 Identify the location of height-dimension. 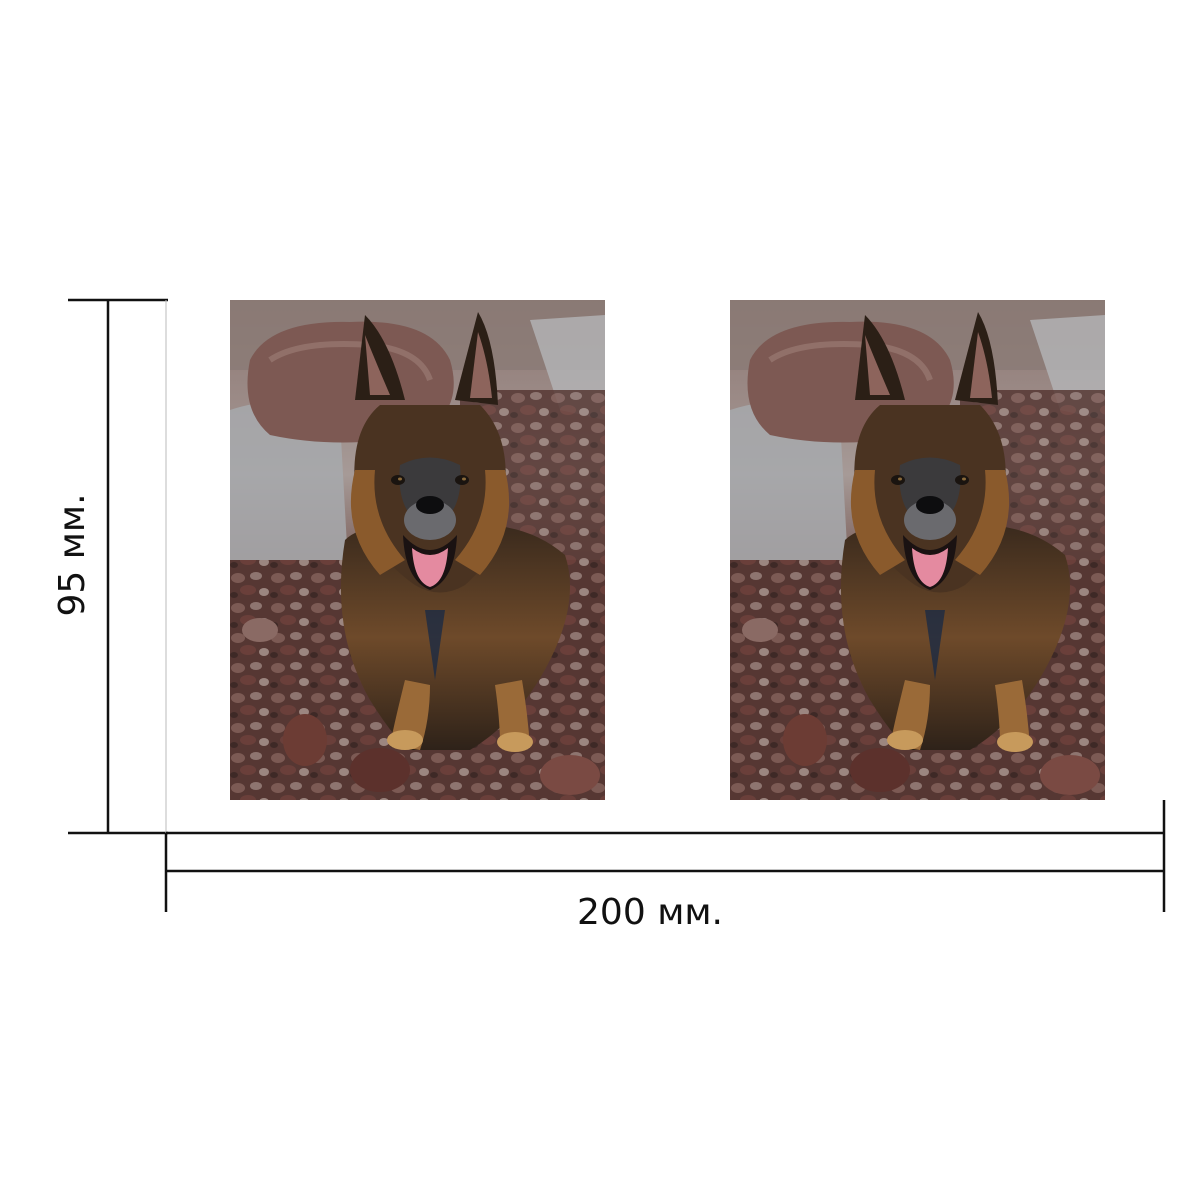
(118, 566).